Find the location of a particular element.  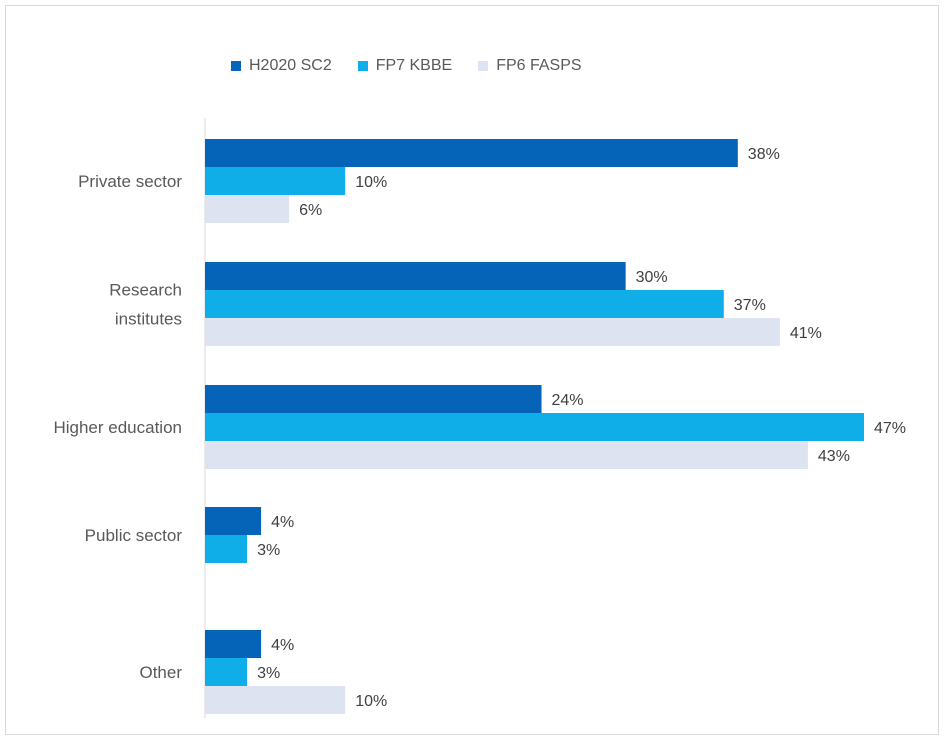

bar-fp7-private-sector is located at coordinates (275, 181).